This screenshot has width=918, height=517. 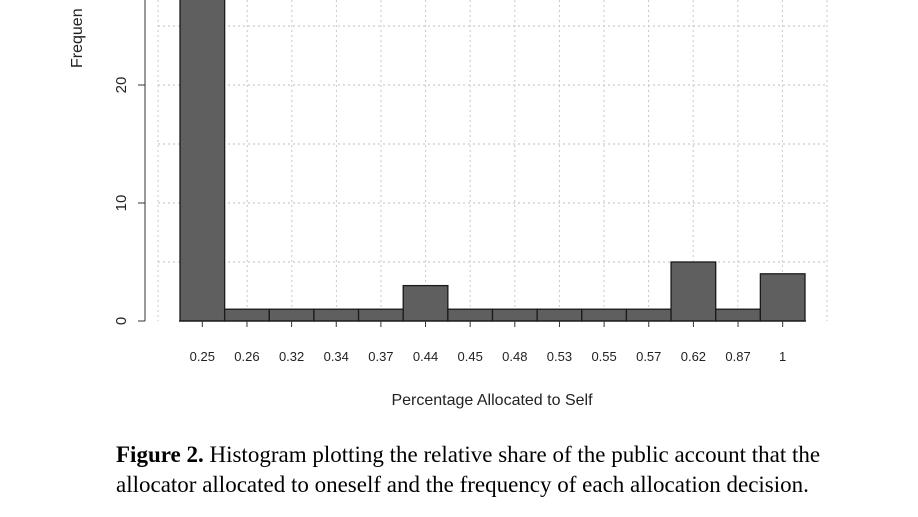 I want to click on x-tick-label: 1, so click(x=782, y=356).